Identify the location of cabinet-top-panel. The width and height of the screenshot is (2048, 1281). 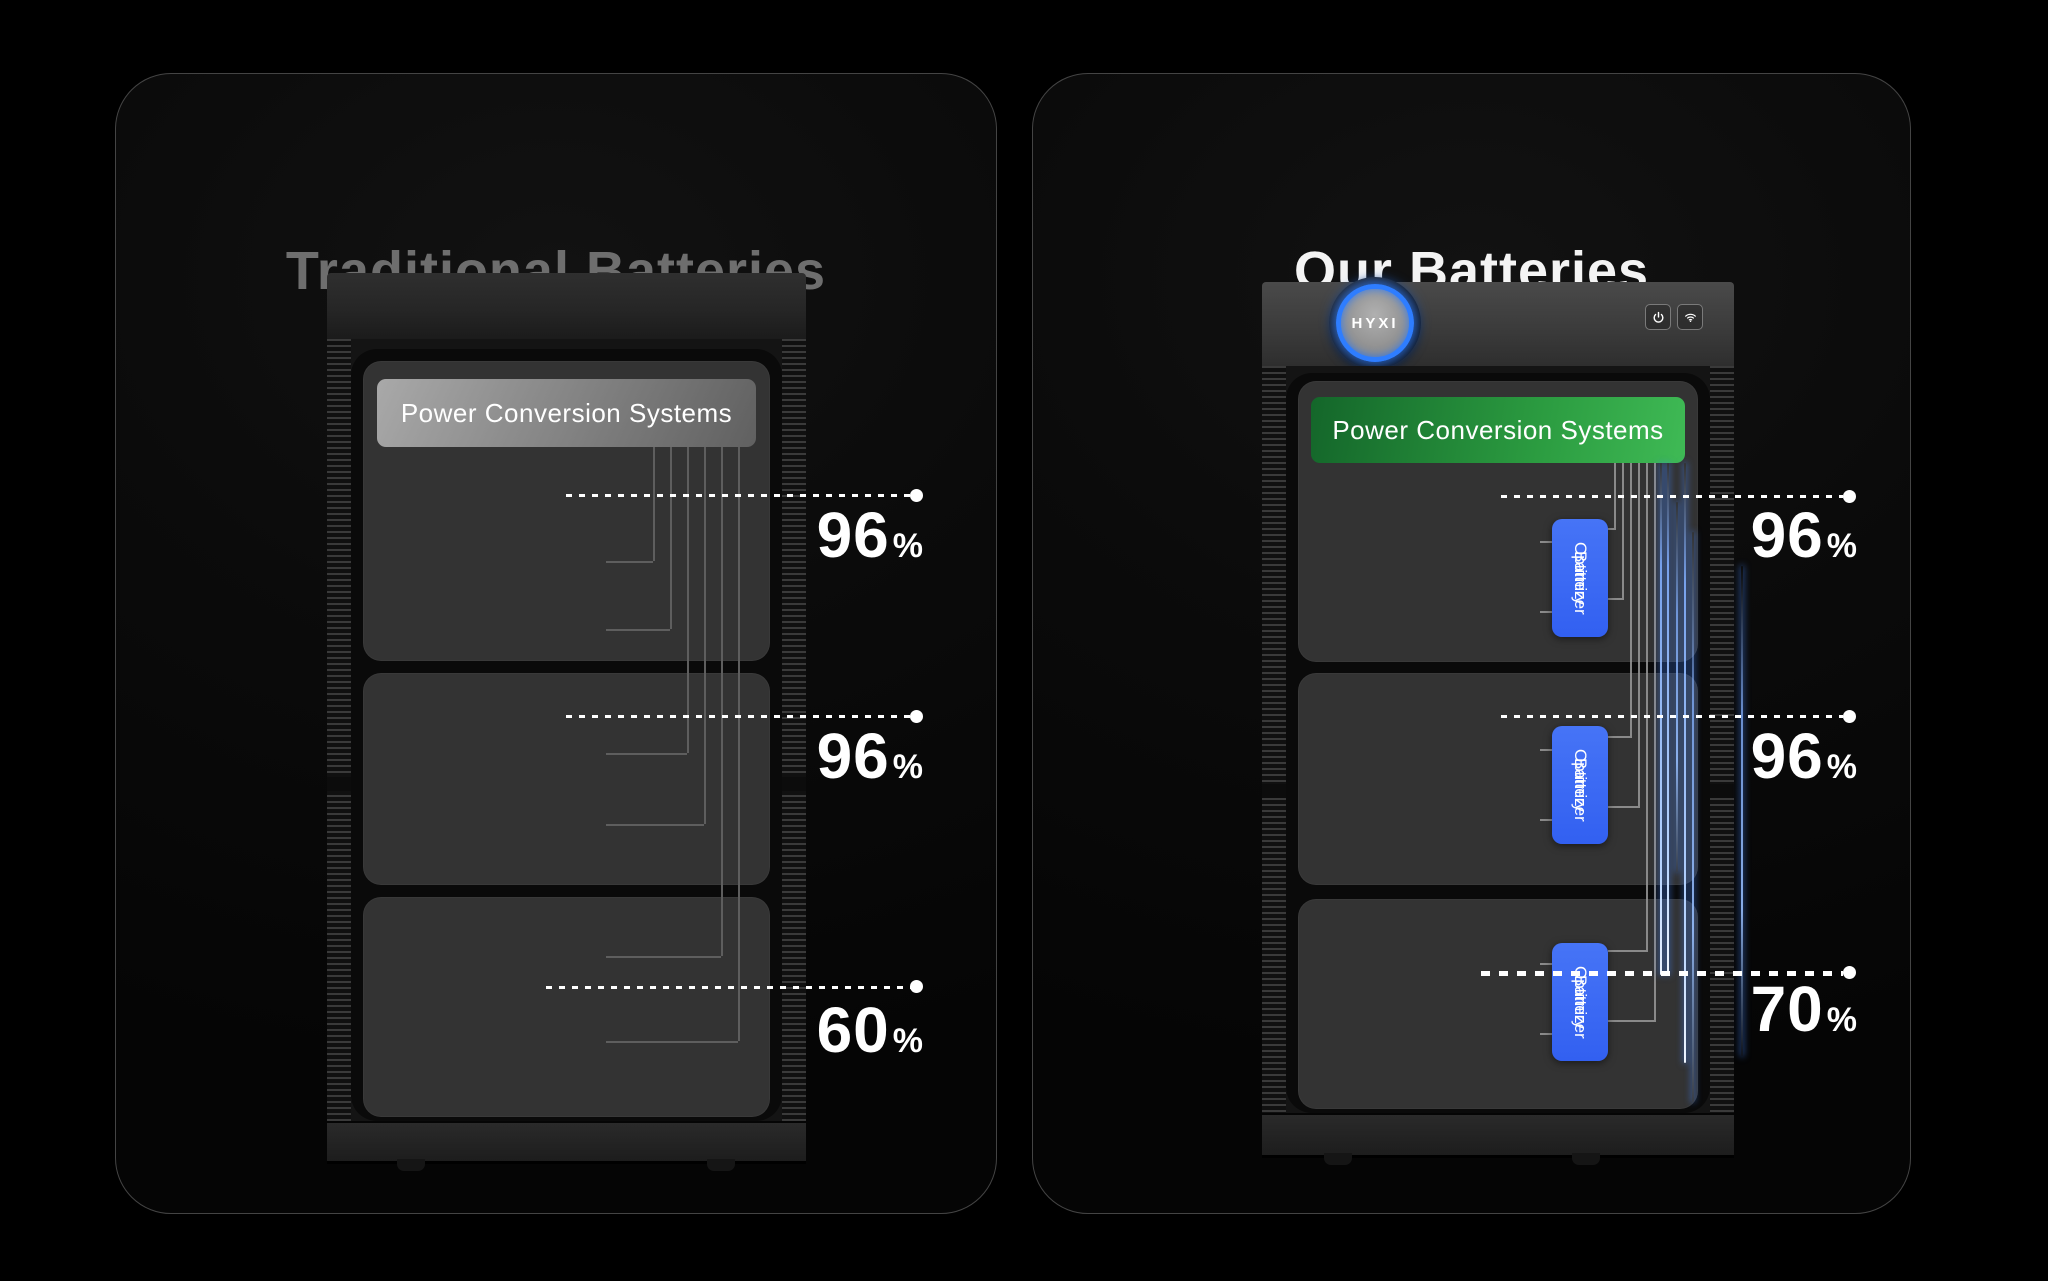
(566, 307).